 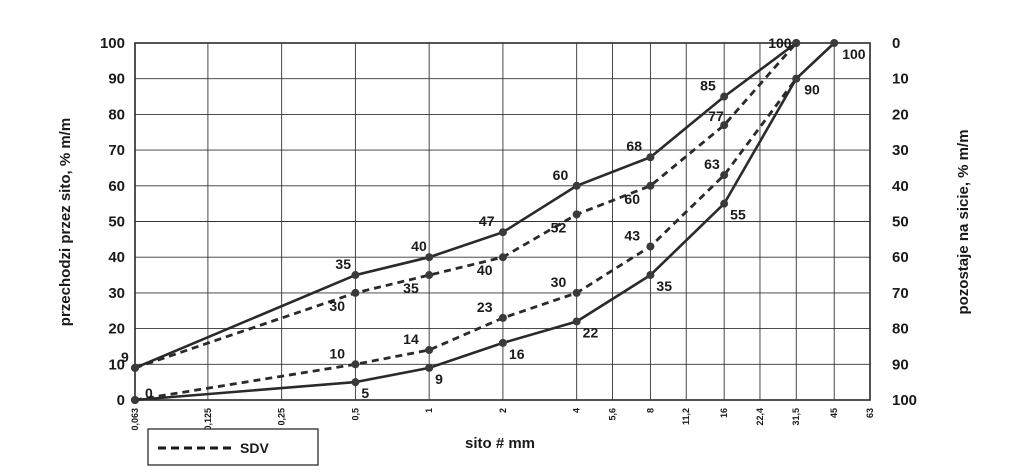 I want to click on x-tick-label: 5,6, so click(x=612, y=414).